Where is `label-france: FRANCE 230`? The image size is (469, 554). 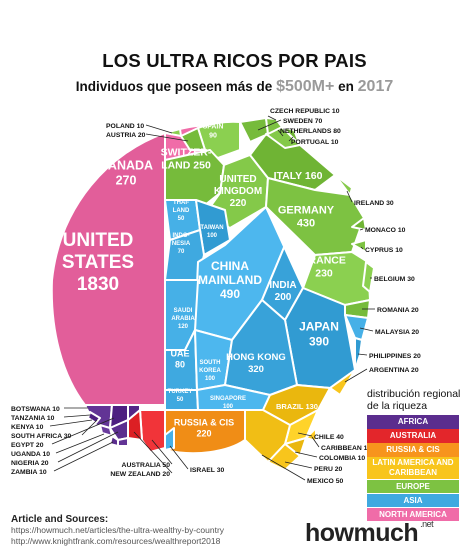
label-france: FRANCE 230 is located at coordinates (324, 267).